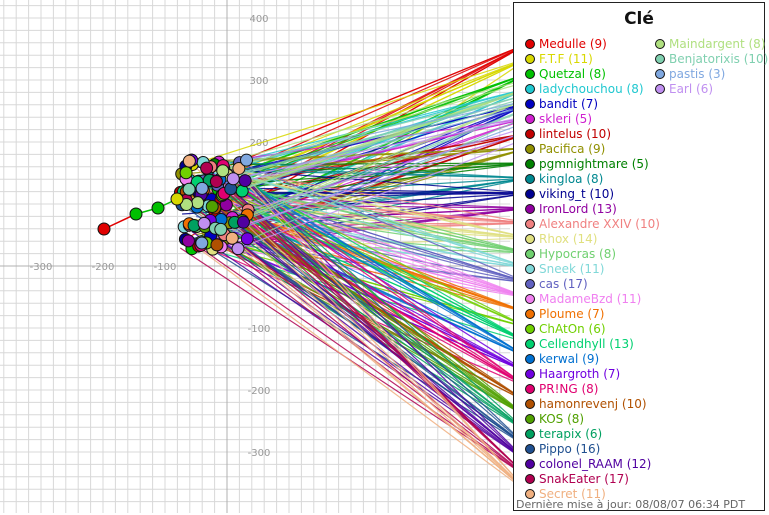  I want to click on legend-label: Secret (11), so click(572, 494).